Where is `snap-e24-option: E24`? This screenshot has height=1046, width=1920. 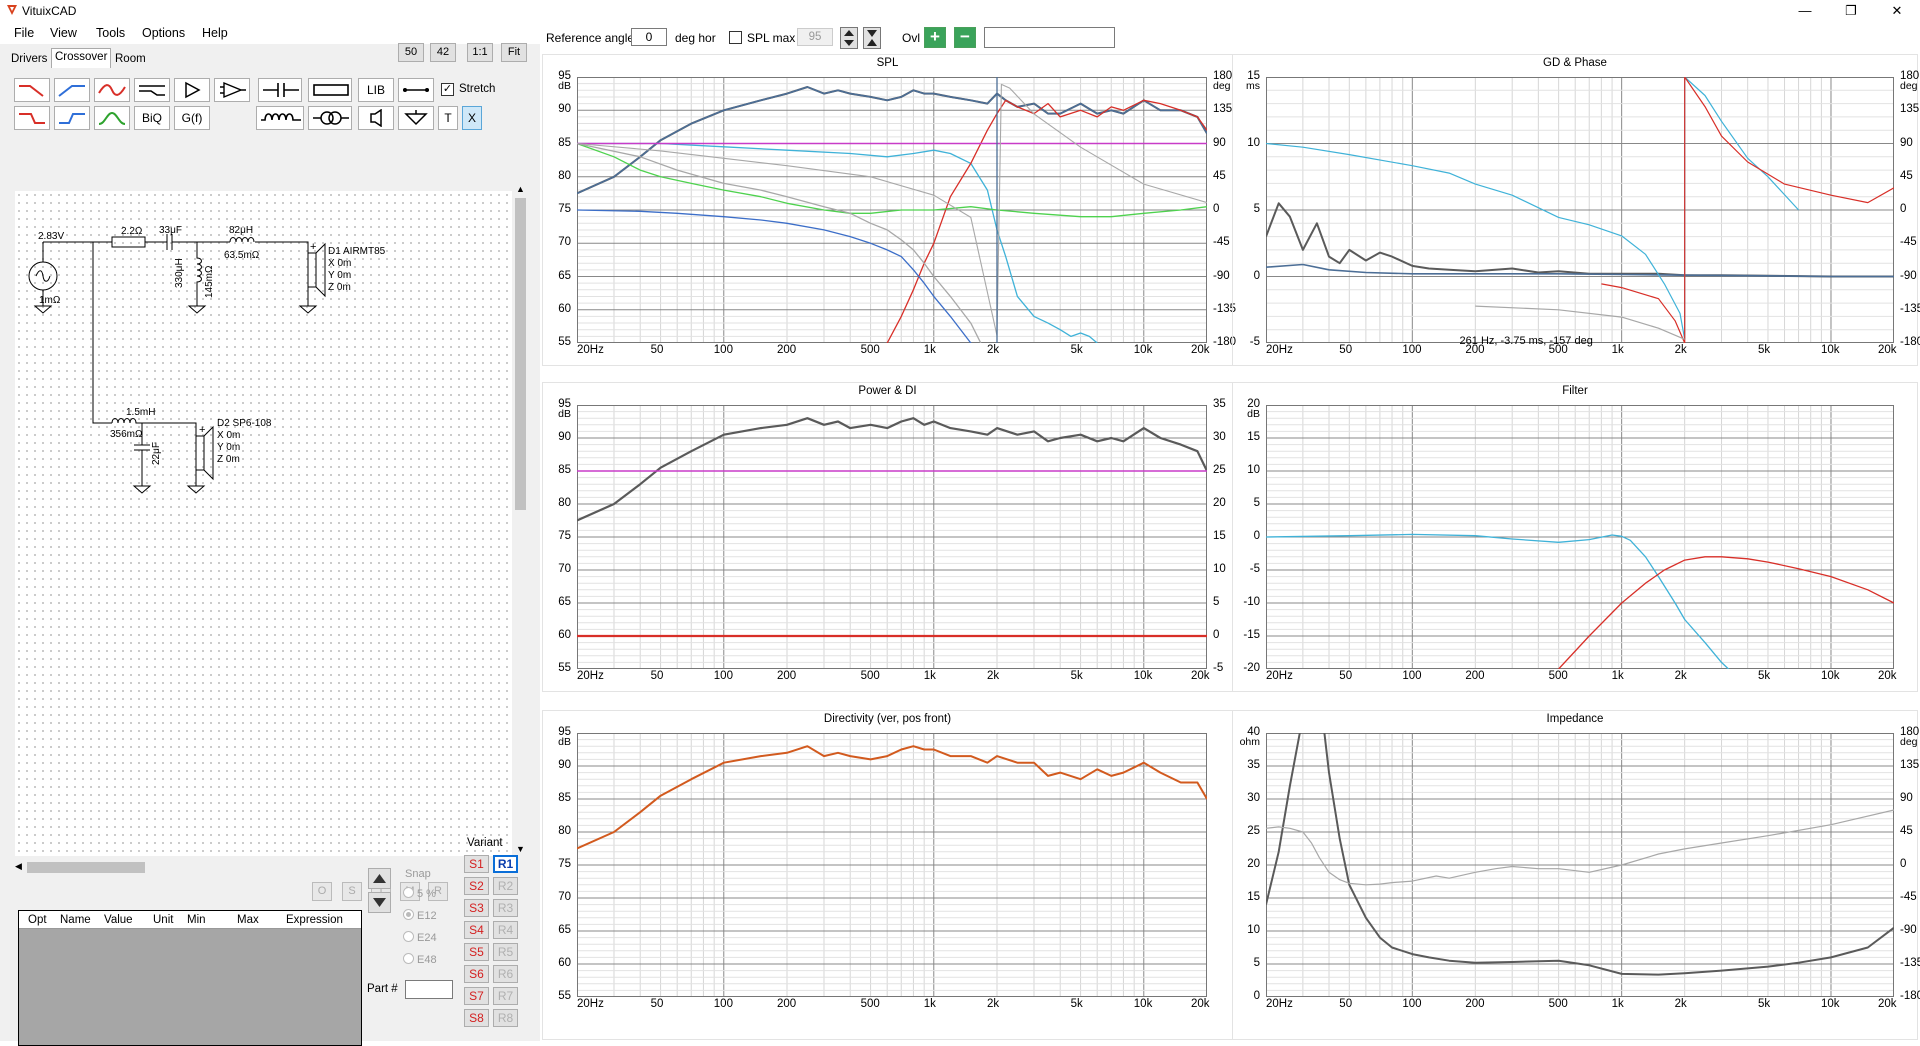
snap-e24-option: E24 is located at coordinates (420, 937).